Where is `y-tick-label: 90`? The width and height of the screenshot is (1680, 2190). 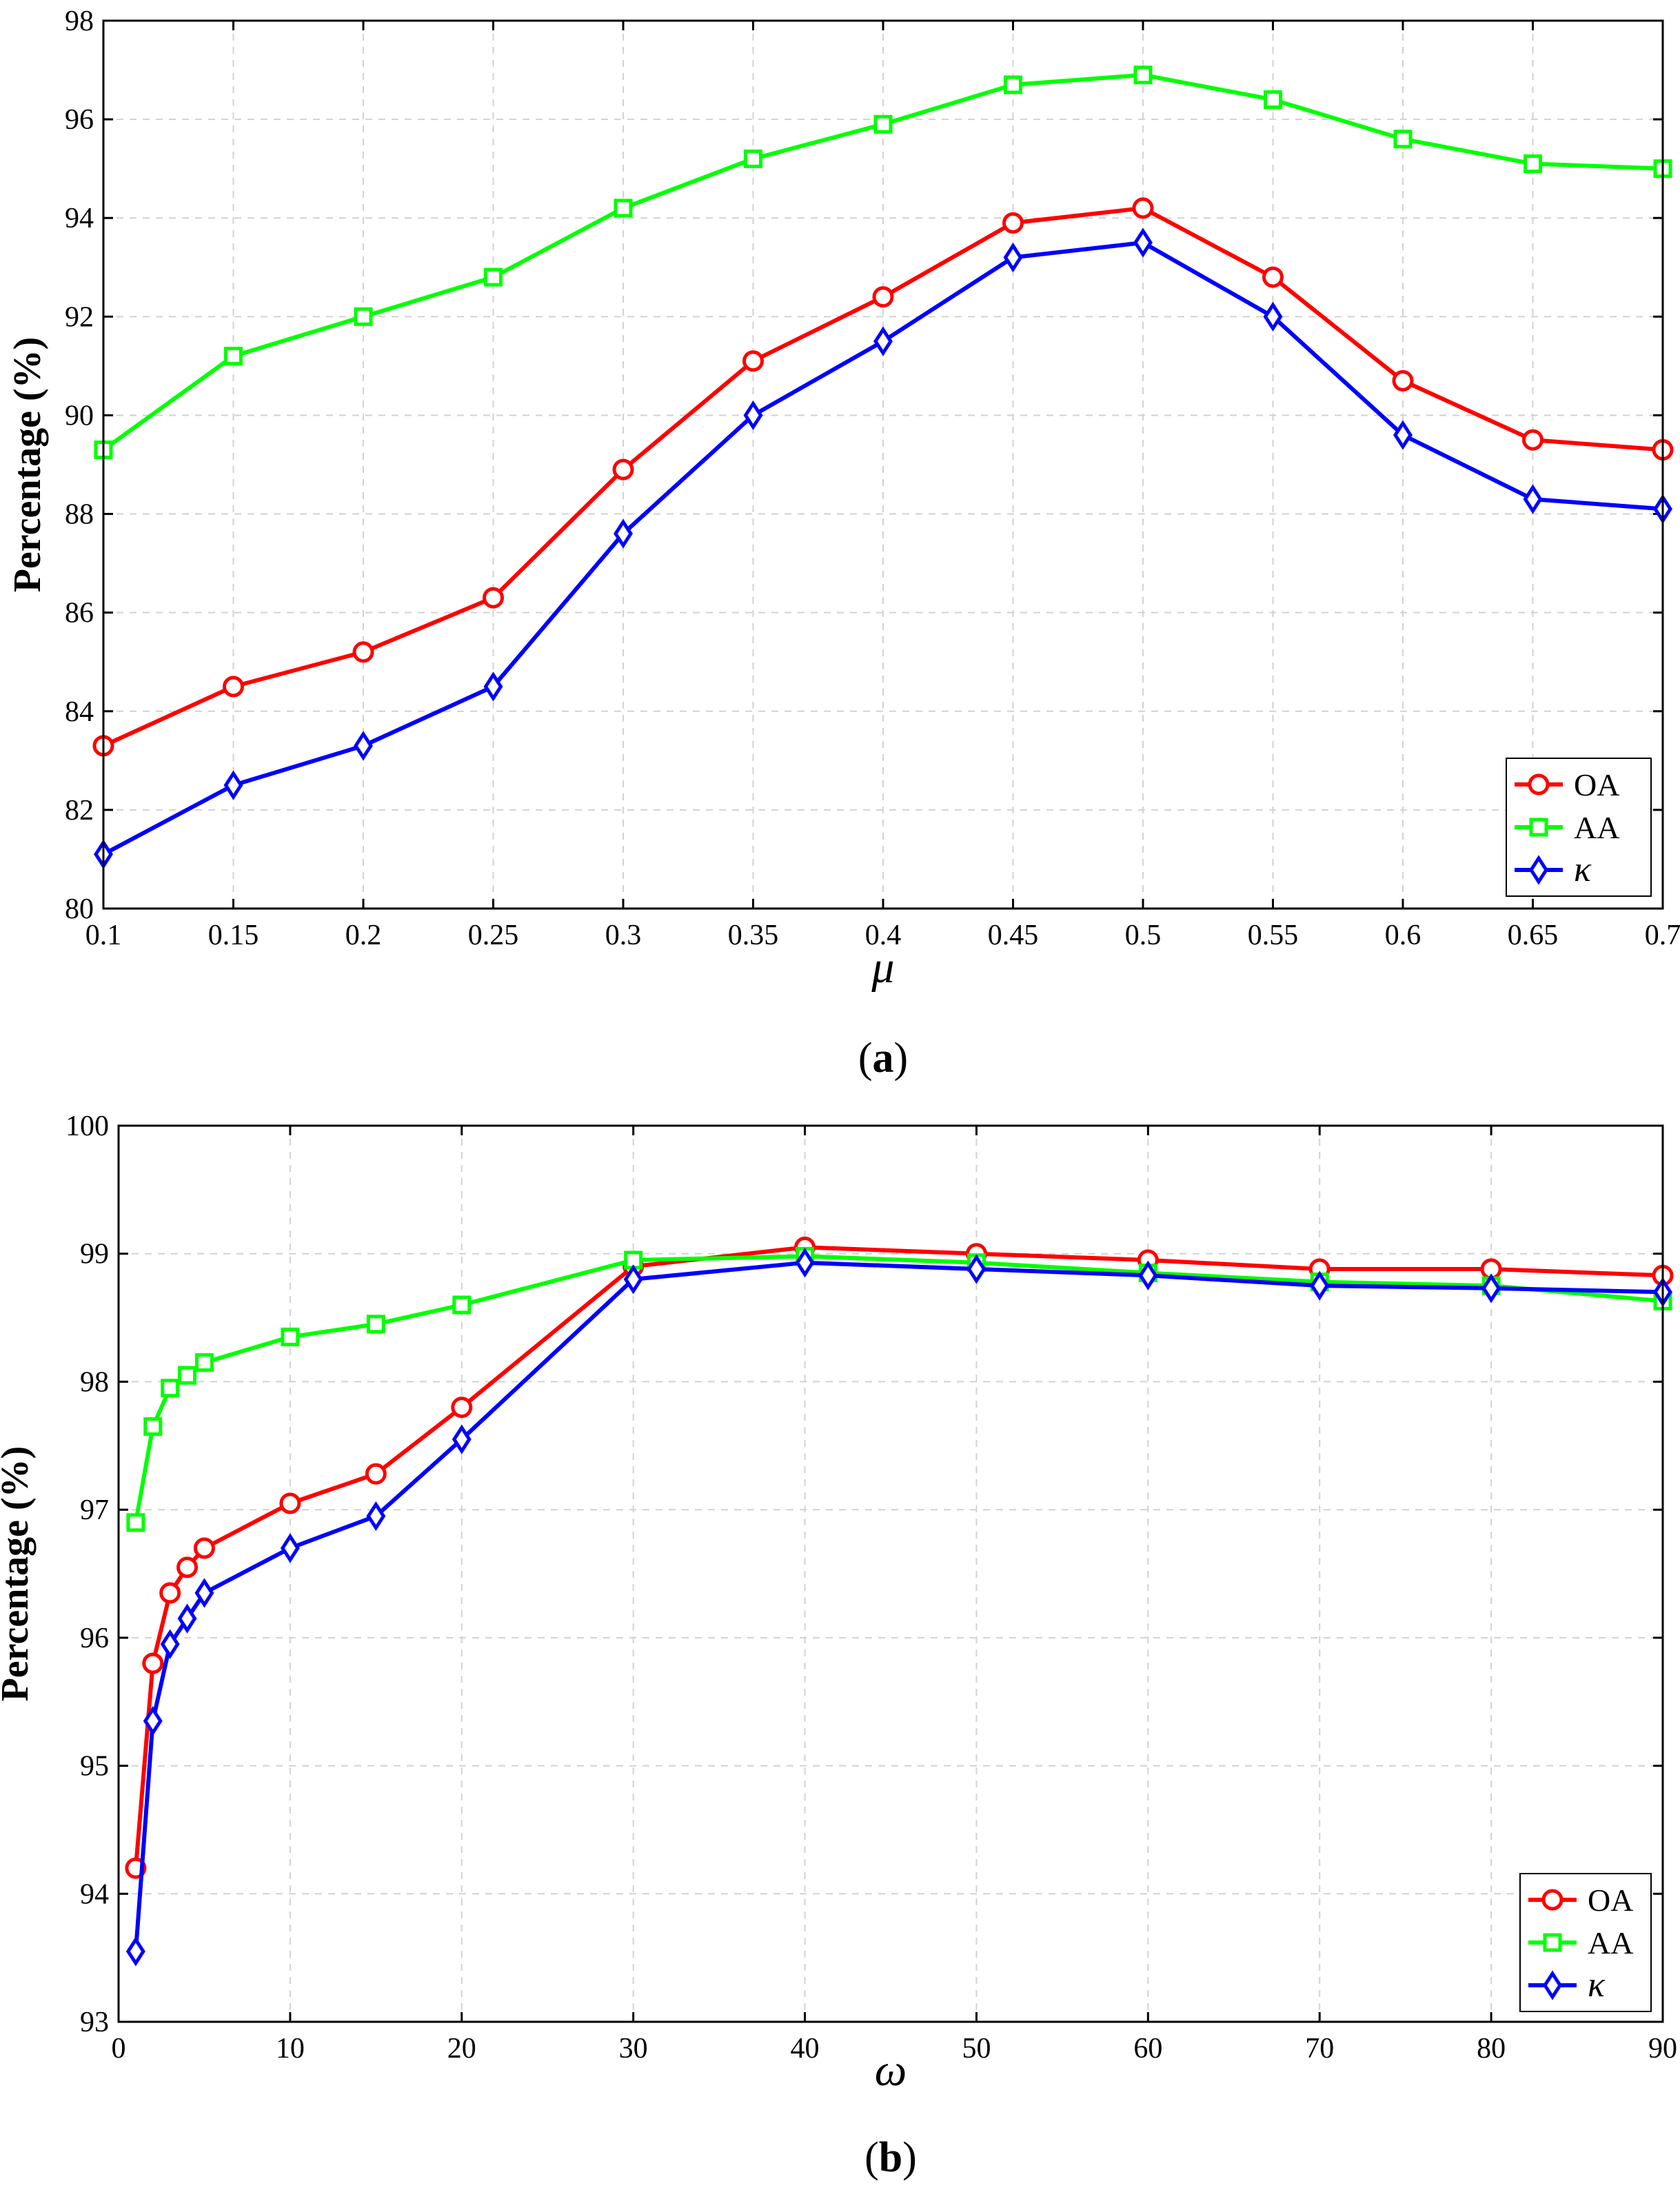
y-tick-label: 90 is located at coordinates (79, 416).